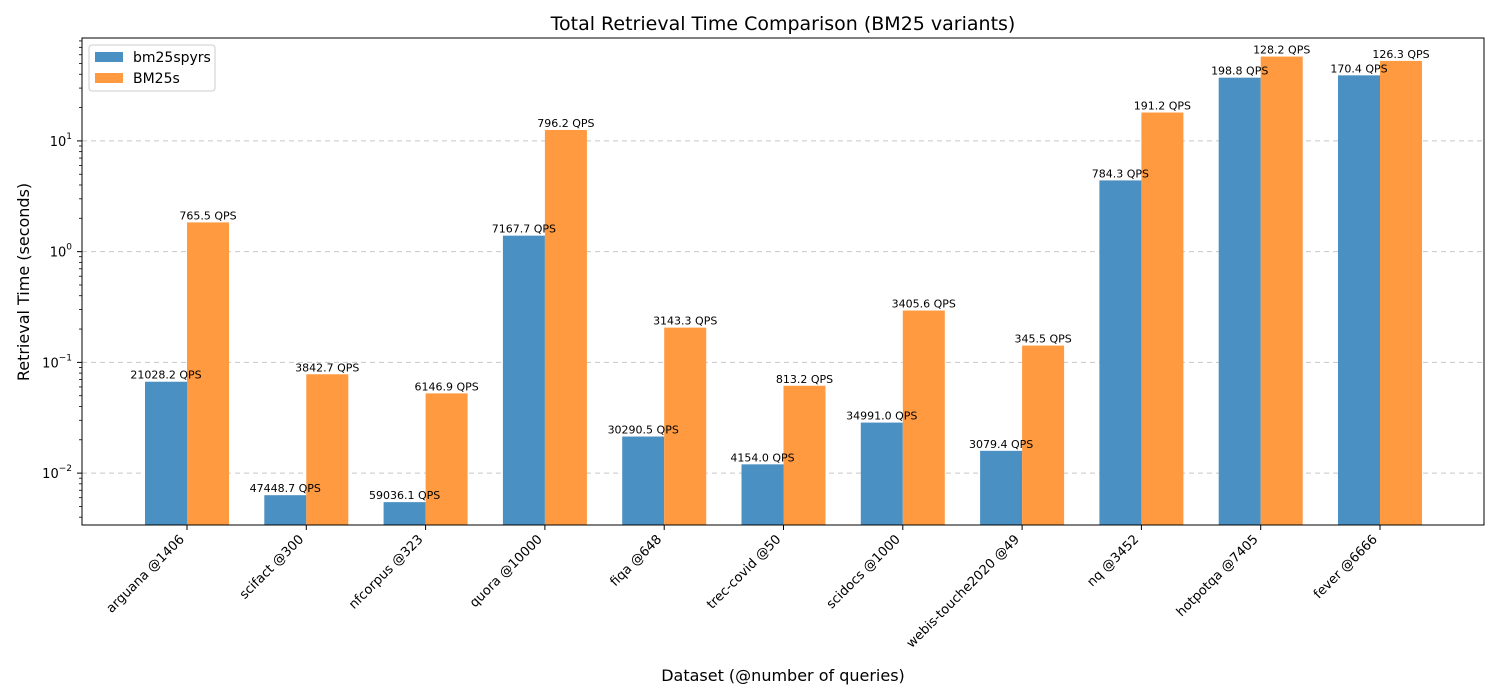  What do you see at coordinates (57, 473) in the screenshot?
I see `y-tick-label: 10⁻²` at bounding box center [57, 473].